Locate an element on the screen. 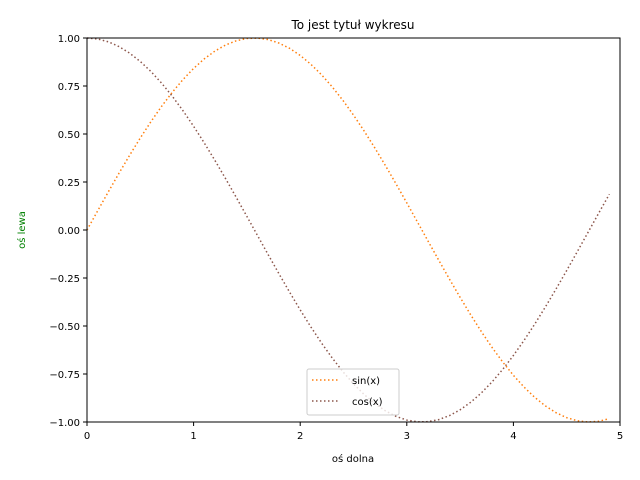  legend-label-sin: sin(x) is located at coordinates (366, 381).